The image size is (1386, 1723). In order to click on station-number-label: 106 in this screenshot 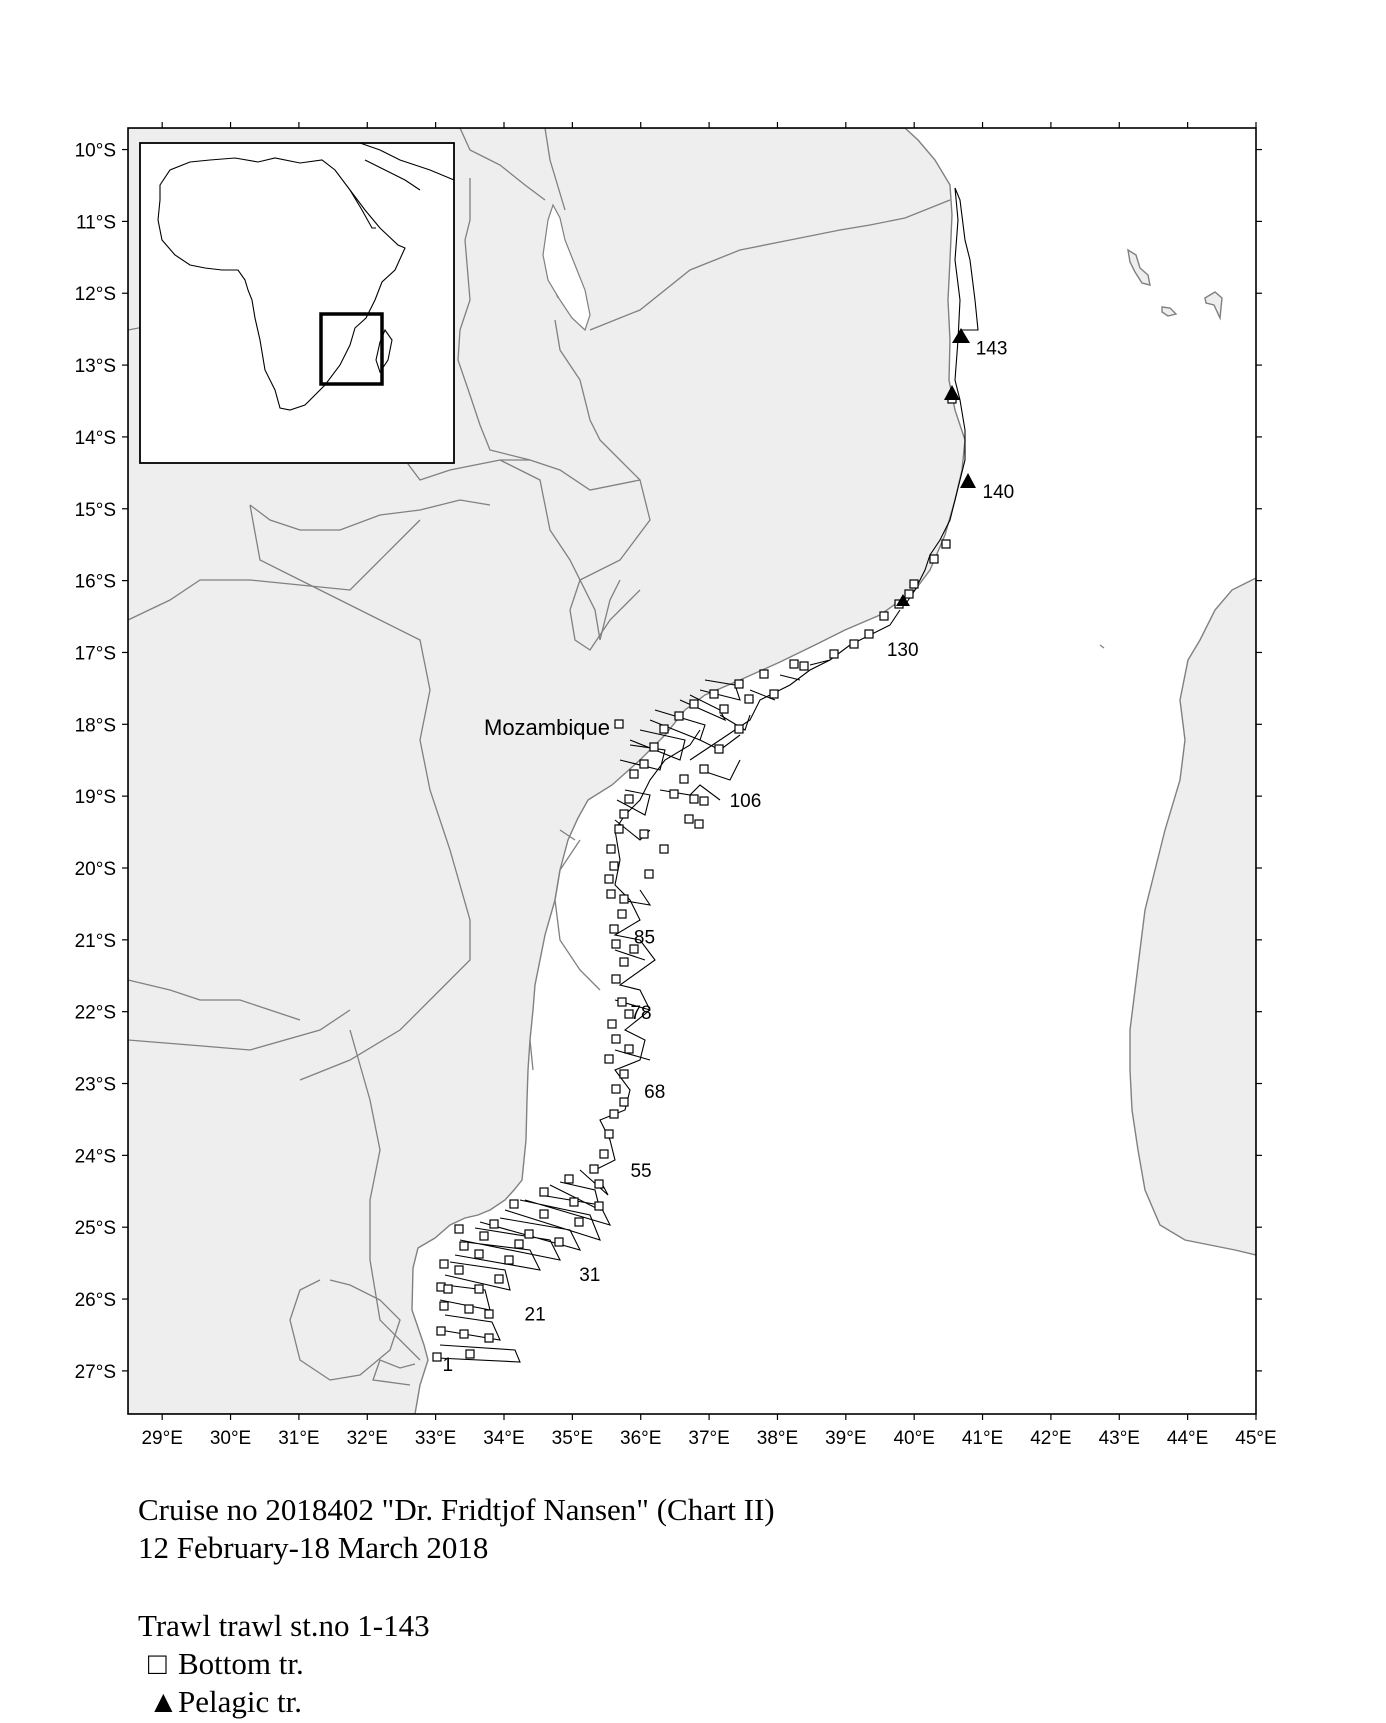, I will do `click(746, 801)`.